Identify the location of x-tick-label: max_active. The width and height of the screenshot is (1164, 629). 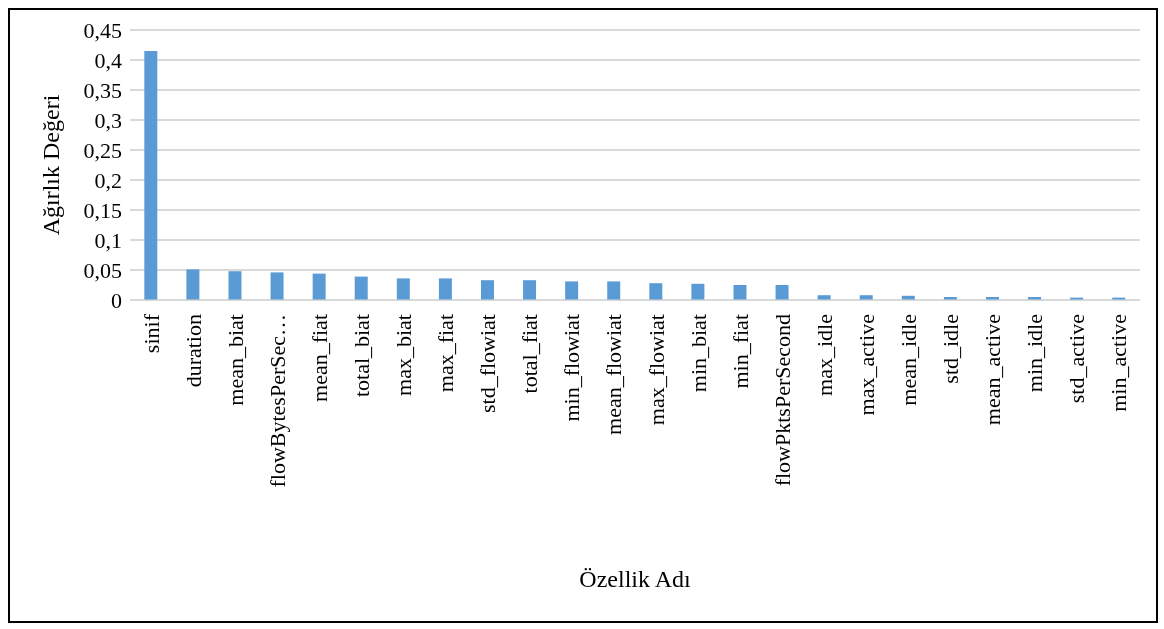
(866, 365).